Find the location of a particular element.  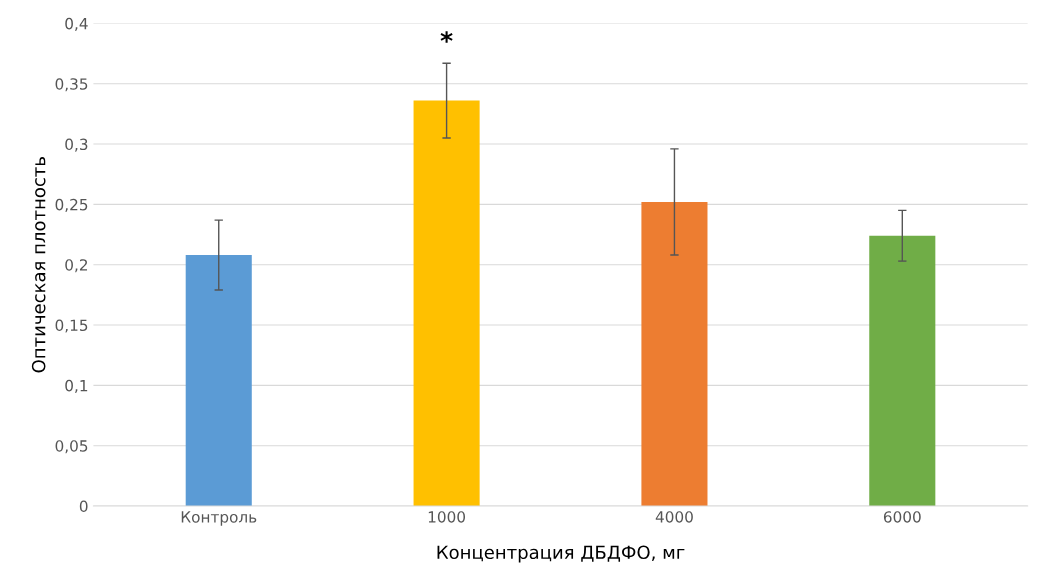

x-tick-label: 6000 is located at coordinates (902, 517).